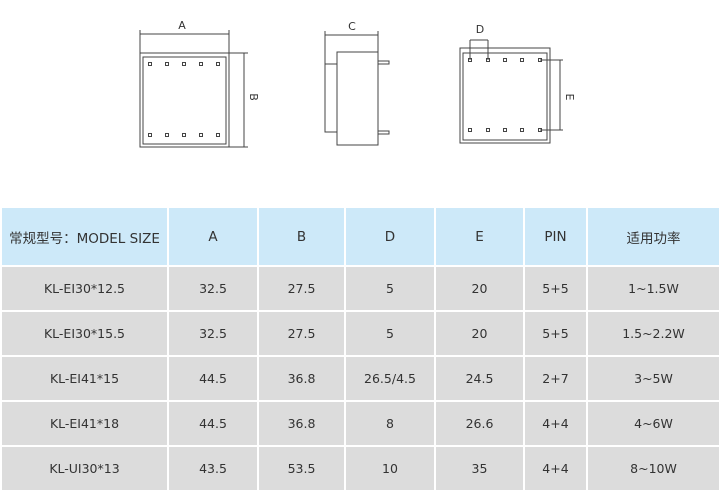 Image resolution: width=721 pixels, height=492 pixels. What do you see at coordinates (199, 83) in the screenshot?
I see `front-view: A B` at bounding box center [199, 83].